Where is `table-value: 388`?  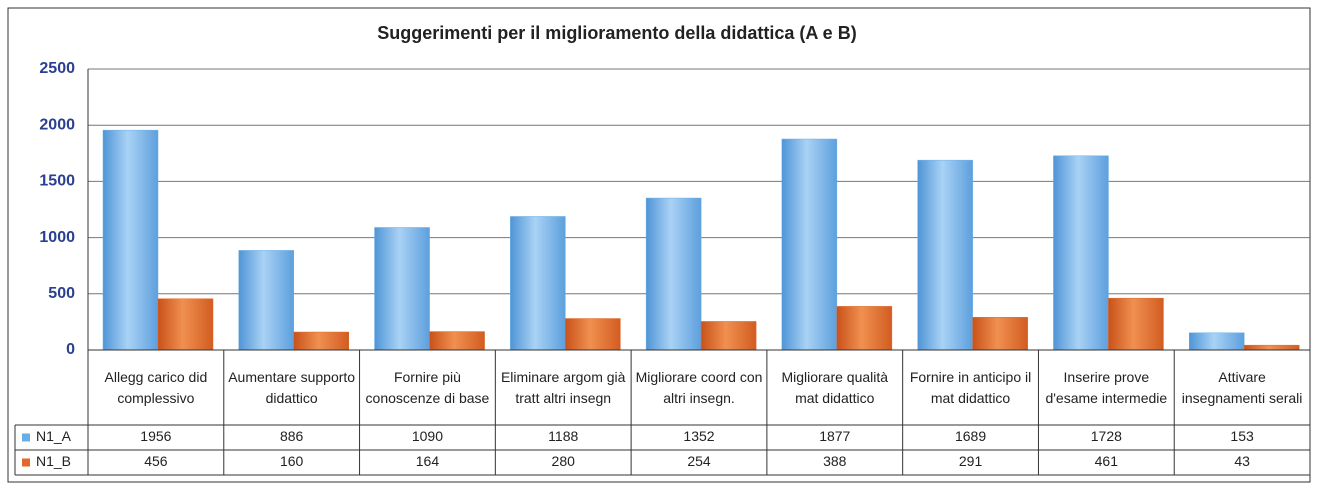 table-value: 388 is located at coordinates (835, 461).